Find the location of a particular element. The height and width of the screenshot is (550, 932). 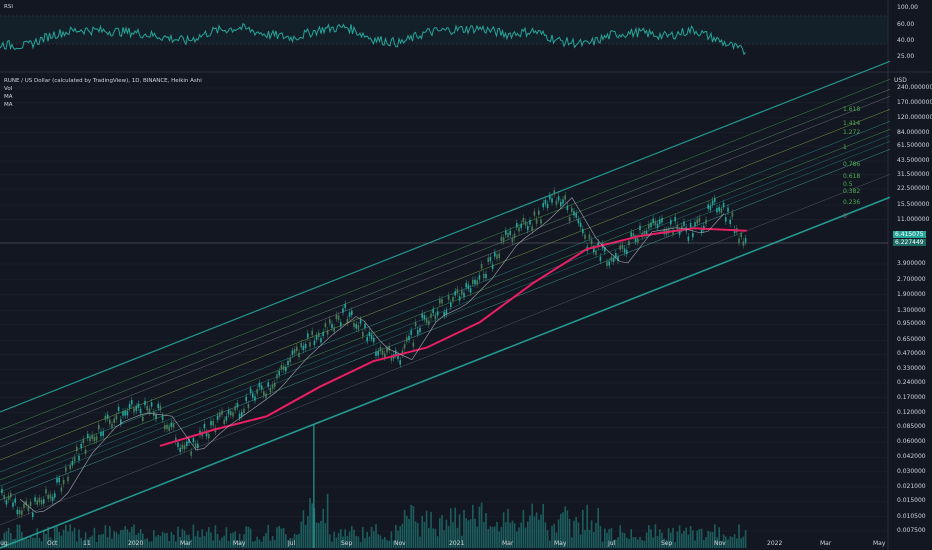

price-tick-label: 0.085000 is located at coordinates (911, 427).